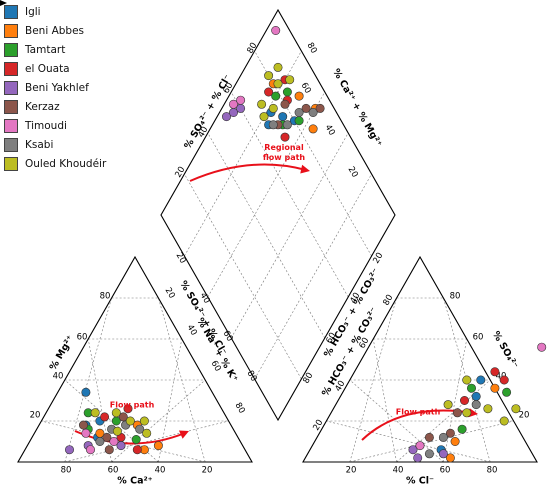 The width and height of the screenshot is (550, 493). I want to click on diamond-upper-right-tick: 80, so click(312, 48).